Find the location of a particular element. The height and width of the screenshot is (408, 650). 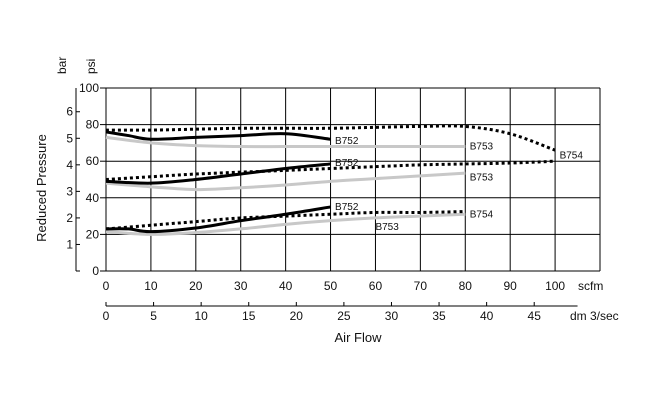

y-tick-label-psi: 80 is located at coordinates (93, 125).